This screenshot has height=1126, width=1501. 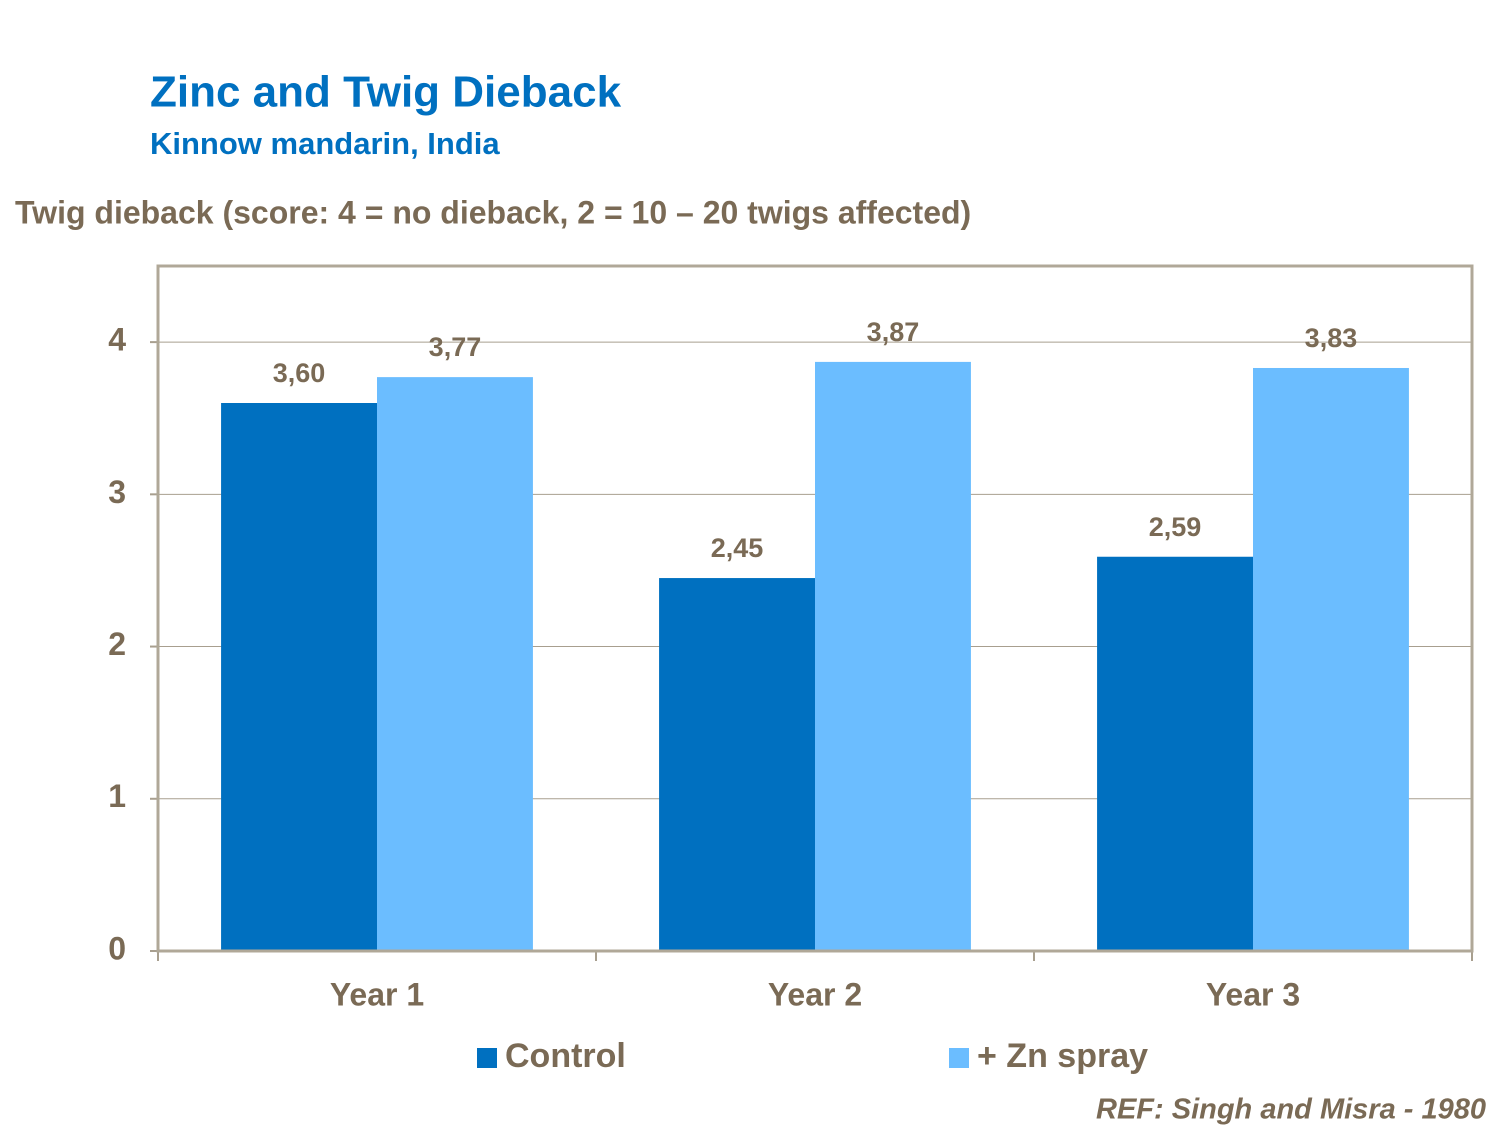 What do you see at coordinates (815, 994) in the screenshot?
I see `x-tick-label: Year 2` at bounding box center [815, 994].